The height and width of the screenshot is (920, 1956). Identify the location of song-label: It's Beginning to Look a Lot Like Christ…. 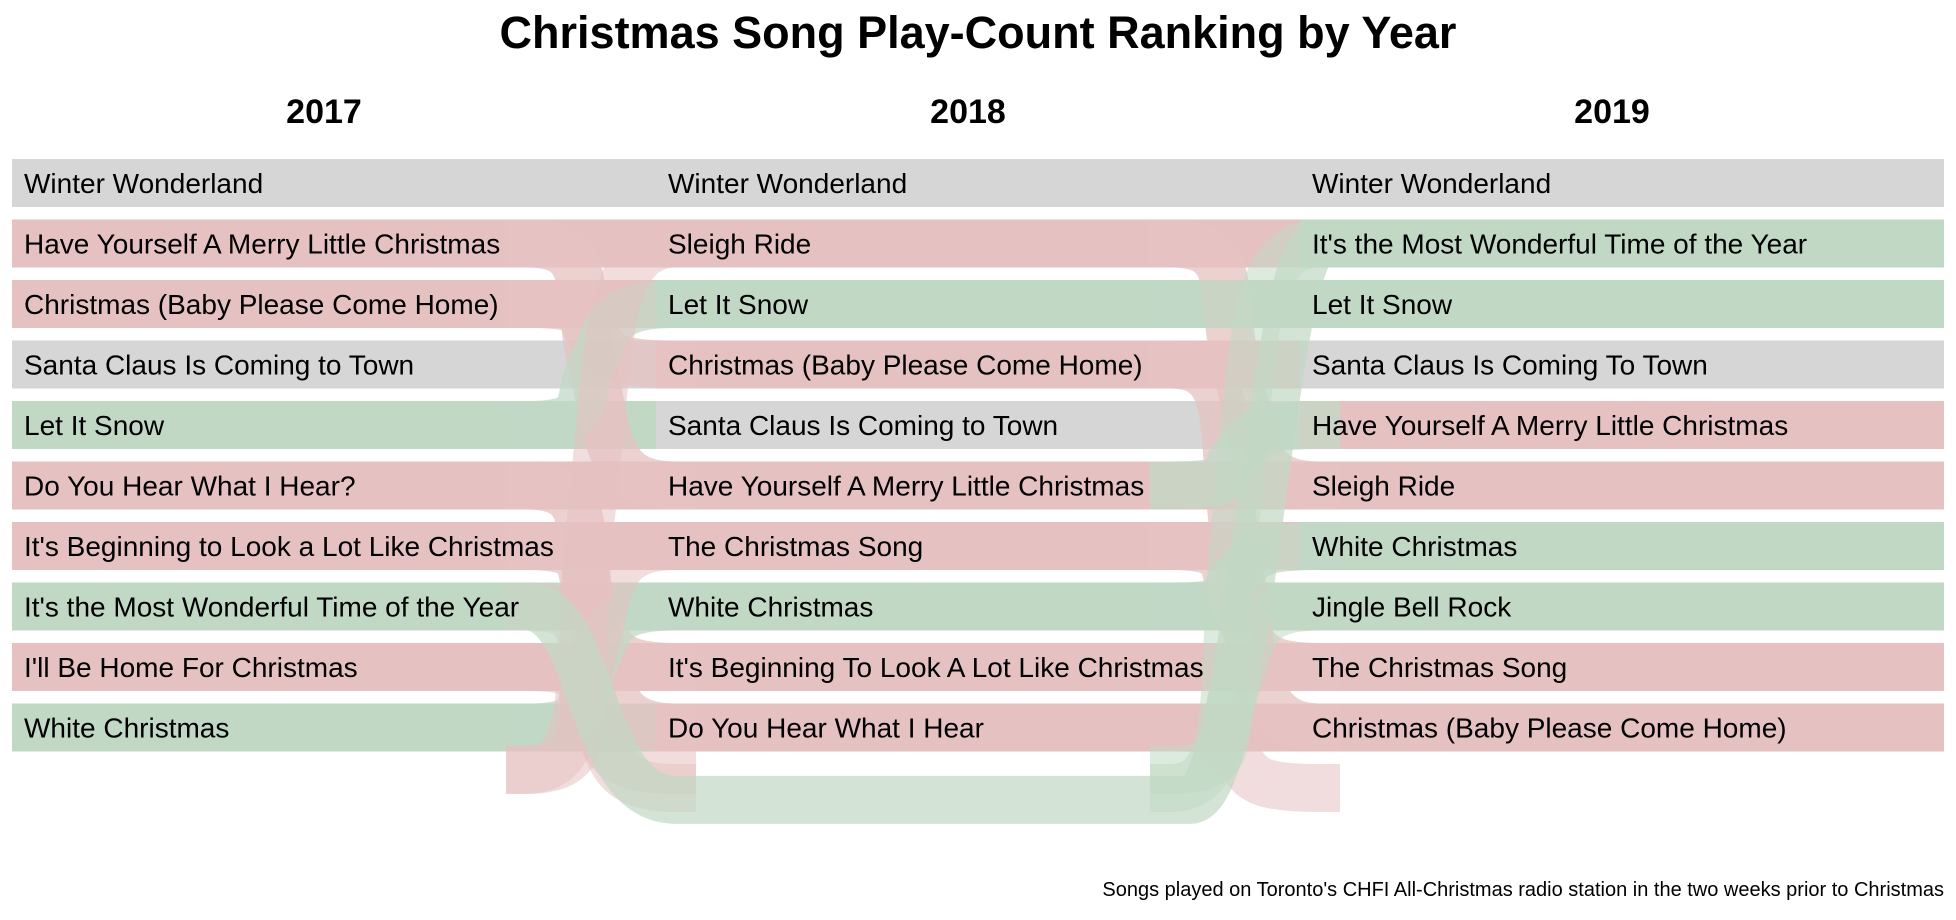
(289, 546).